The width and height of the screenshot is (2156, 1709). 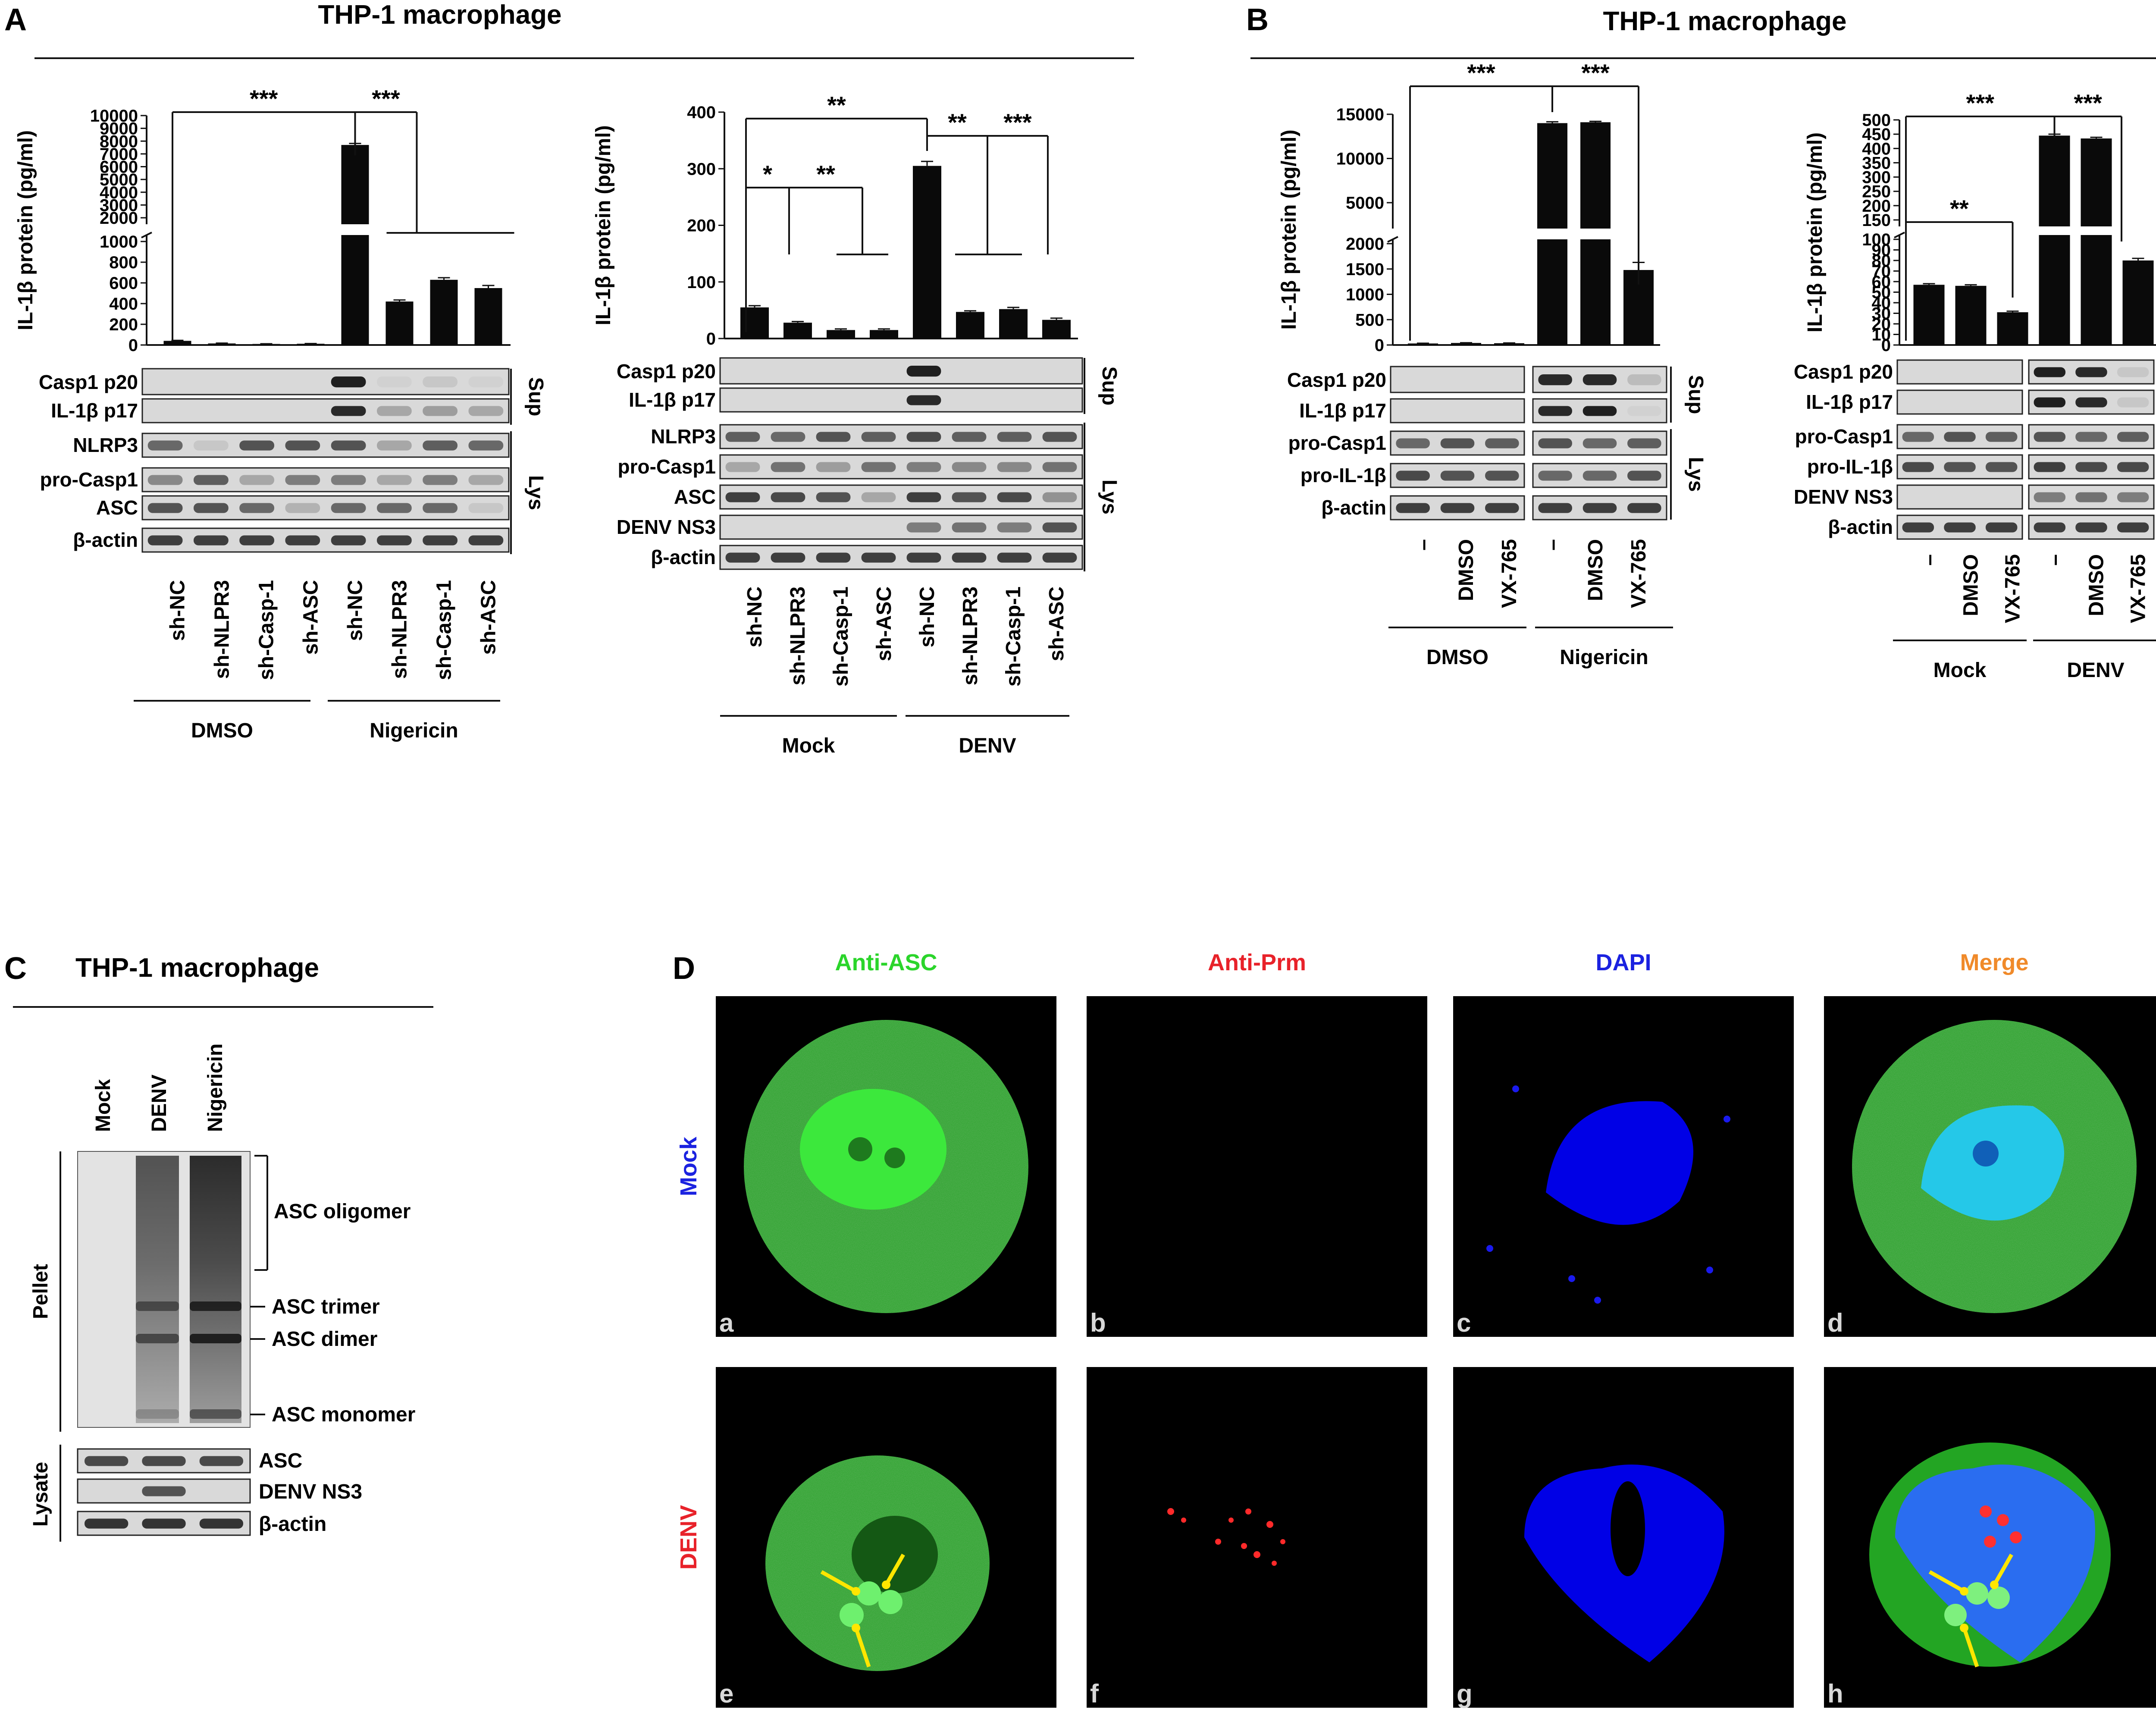 I want to click on x-tick-label: sh-ASC, so click(x=884, y=623).